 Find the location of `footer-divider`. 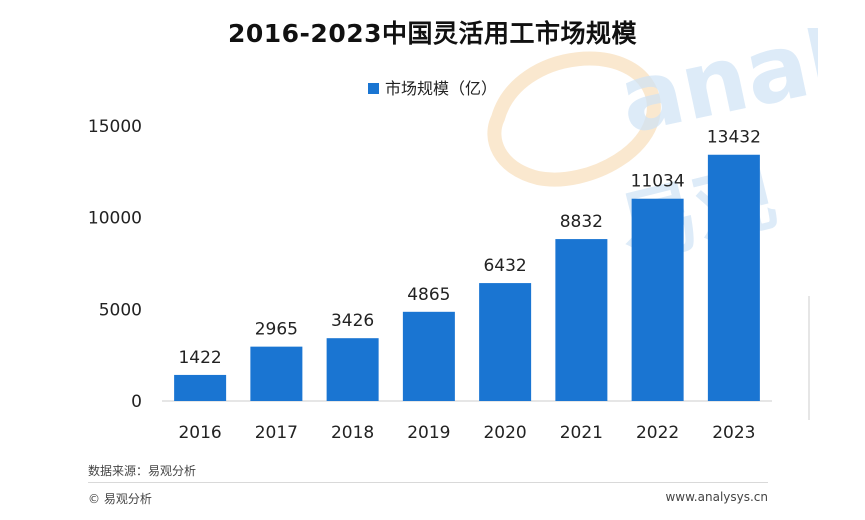

footer-divider is located at coordinates (428, 482).